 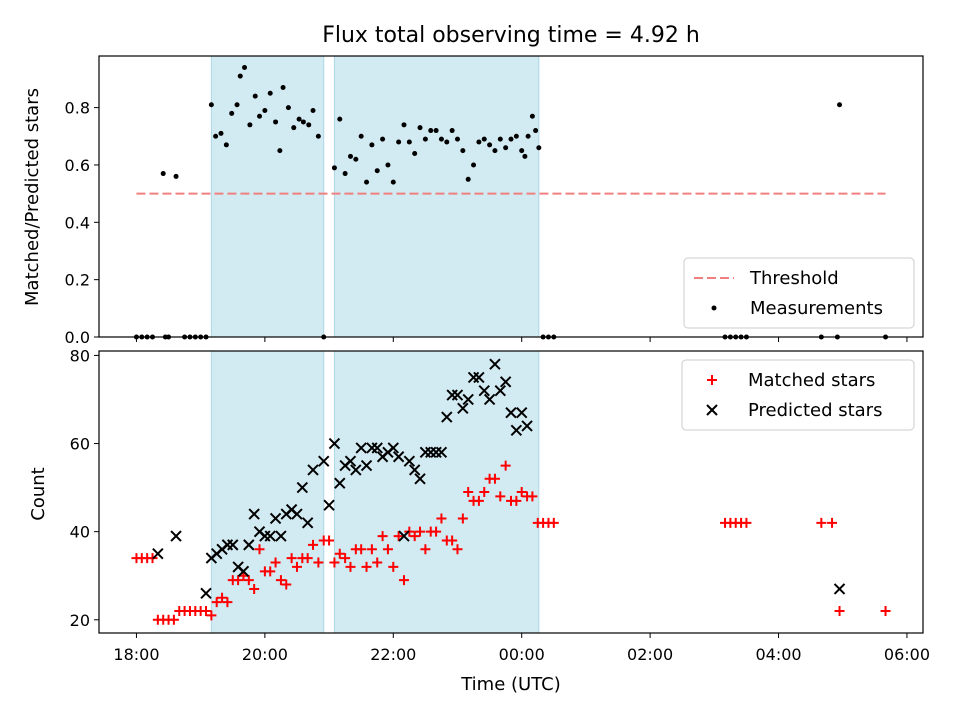 I want to click on legend-label: Predicted stars, so click(x=815, y=410).